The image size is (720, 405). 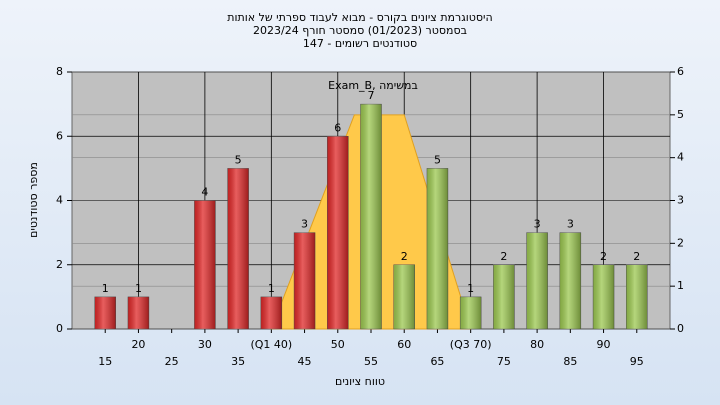 What do you see at coordinates (637, 361) in the screenshot?
I see `x-tick-label: 95` at bounding box center [637, 361].